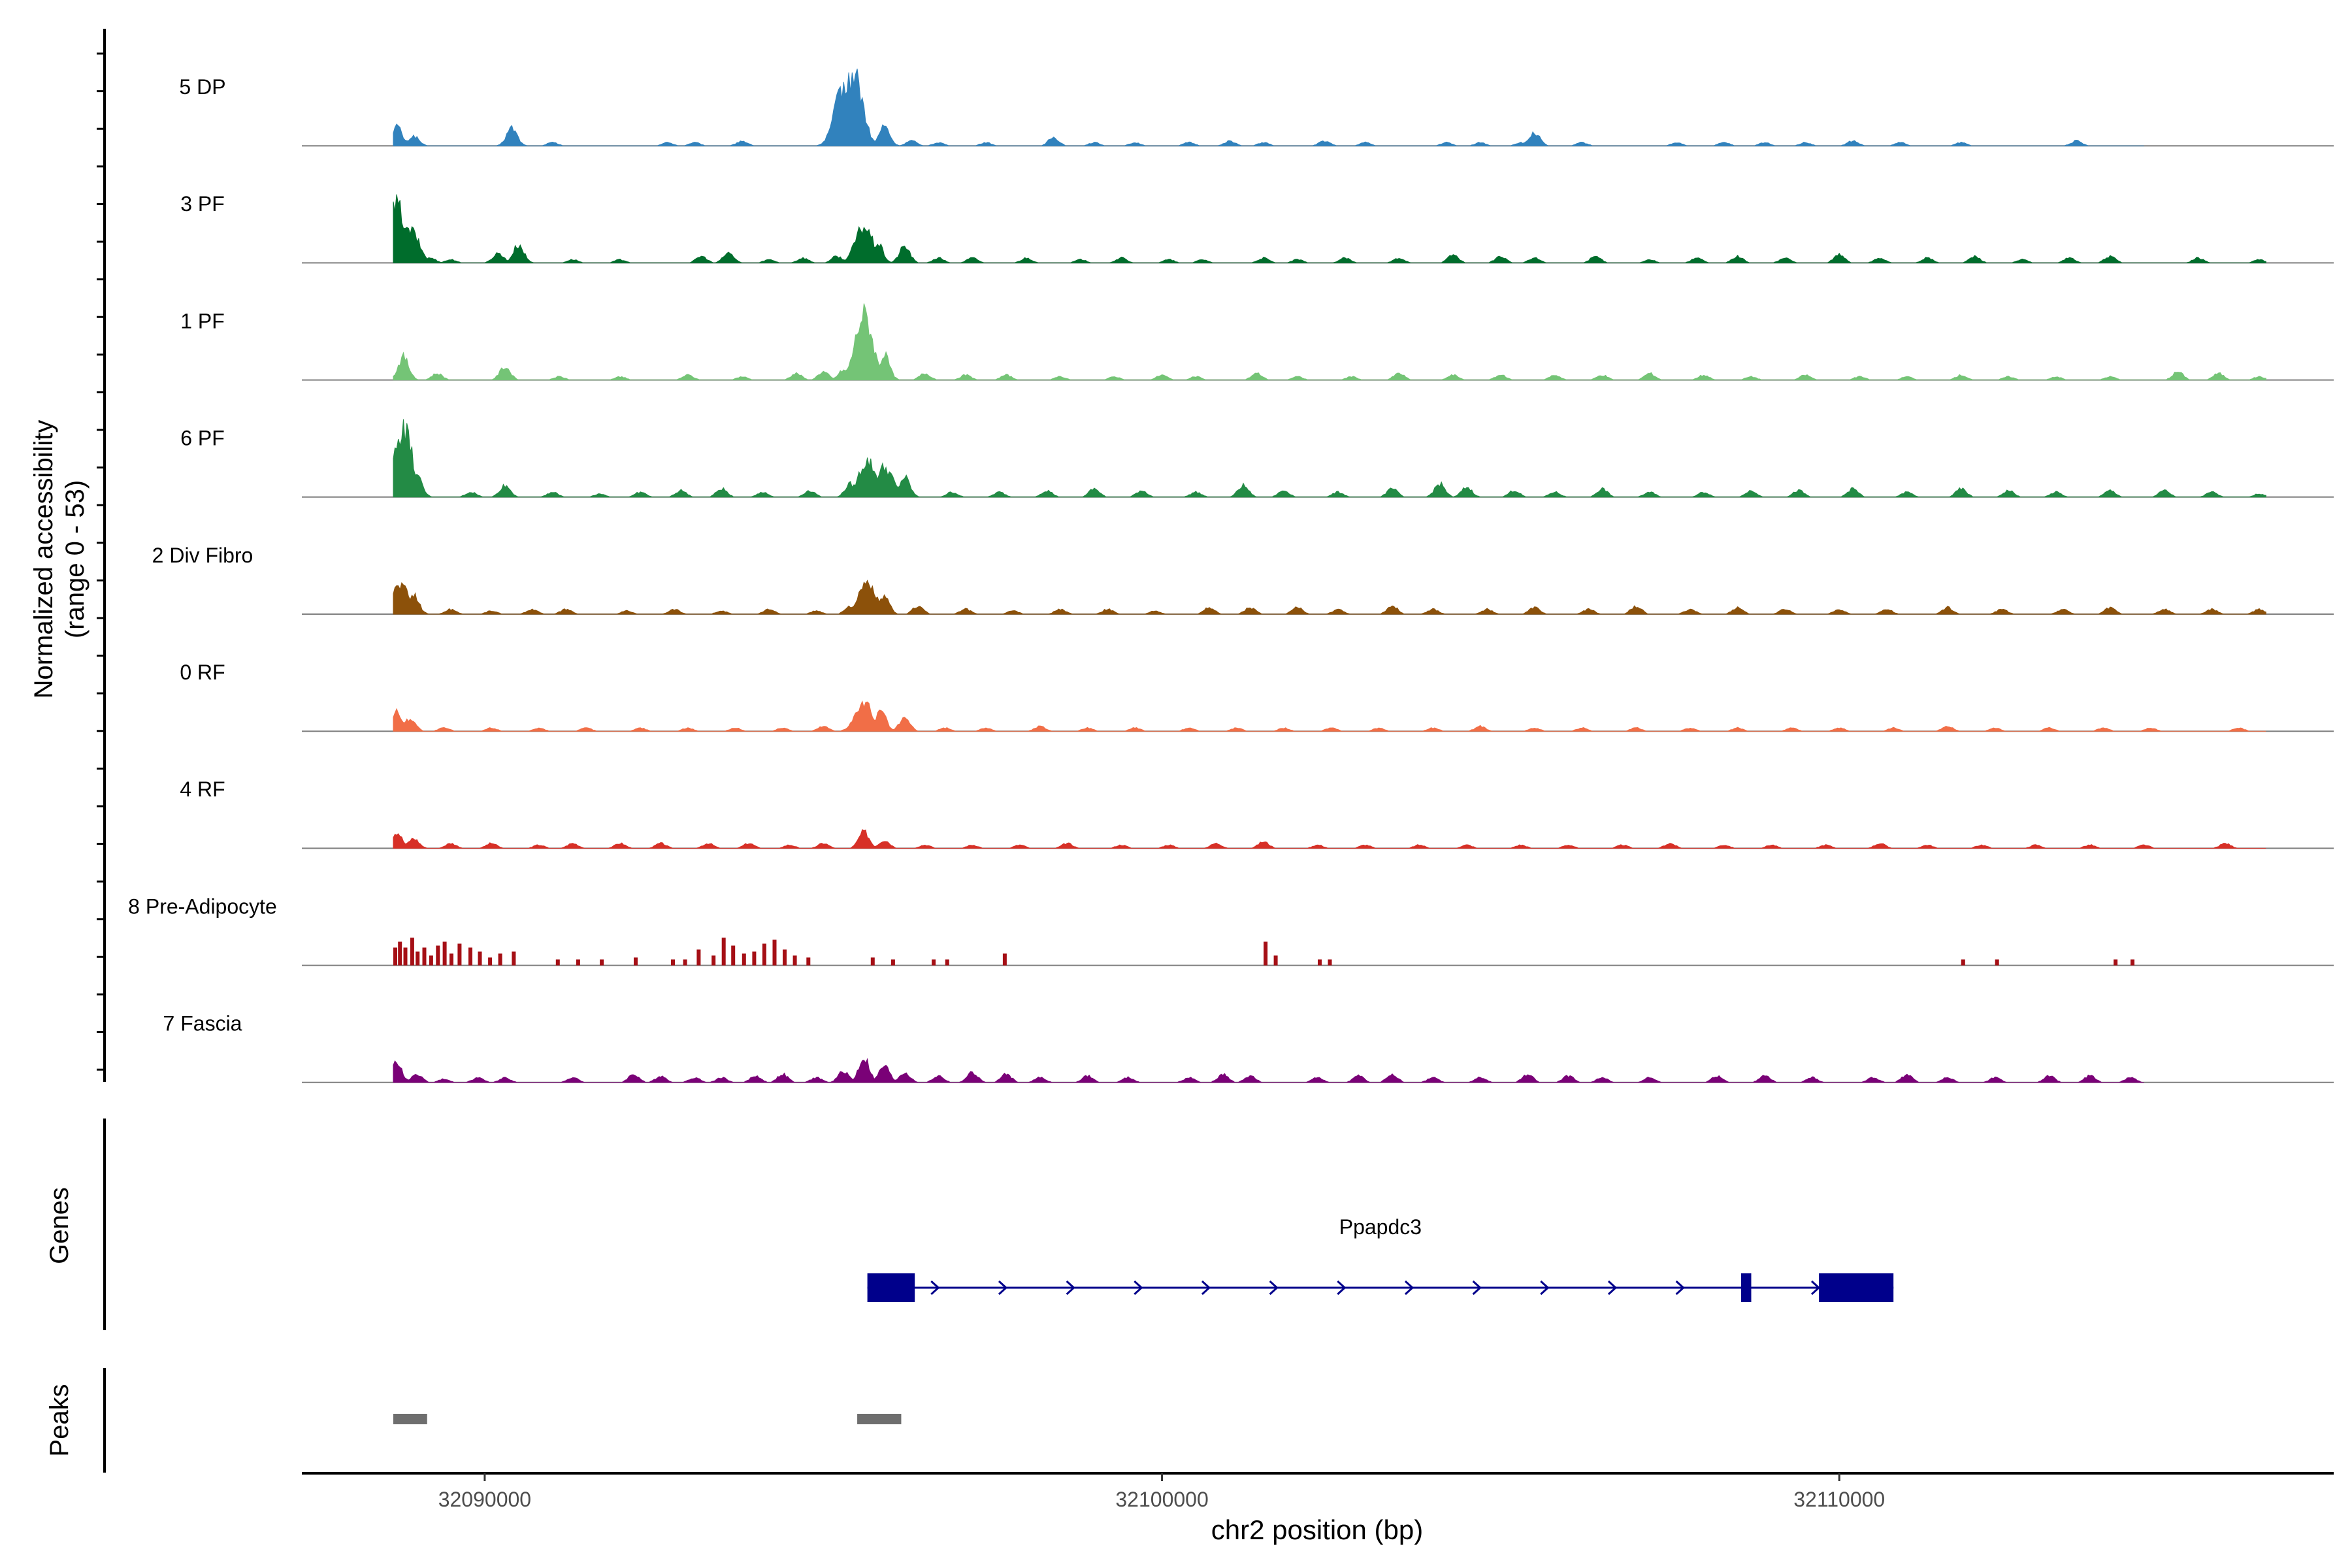  What do you see at coordinates (1161, 1499) in the screenshot?
I see `x-tick-label: 32100000` at bounding box center [1161, 1499].